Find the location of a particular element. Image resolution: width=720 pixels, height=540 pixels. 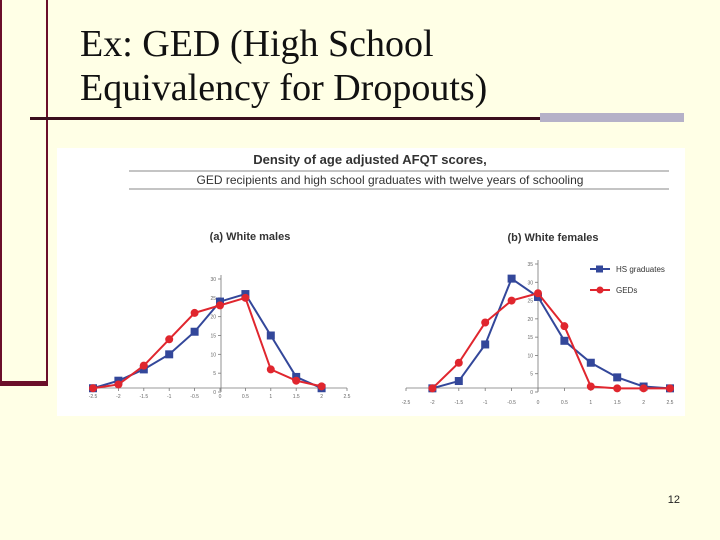

legend-ged-label: GEDs is located at coordinates (626, 290).